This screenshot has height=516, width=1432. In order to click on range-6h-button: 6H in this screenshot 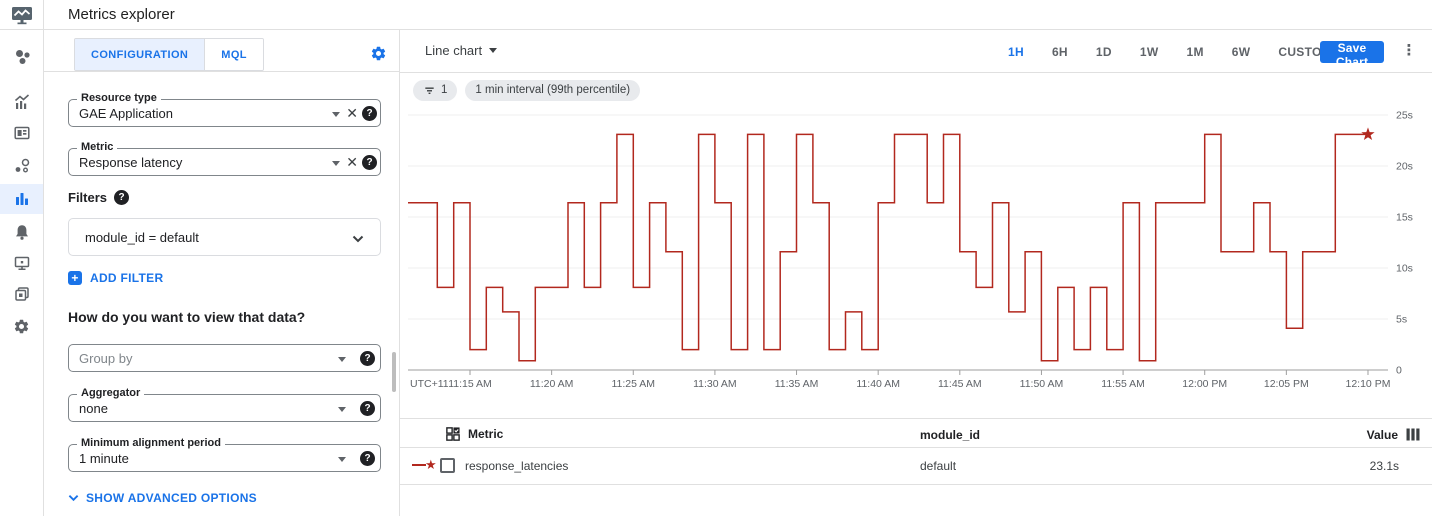, I will do `click(1060, 52)`.